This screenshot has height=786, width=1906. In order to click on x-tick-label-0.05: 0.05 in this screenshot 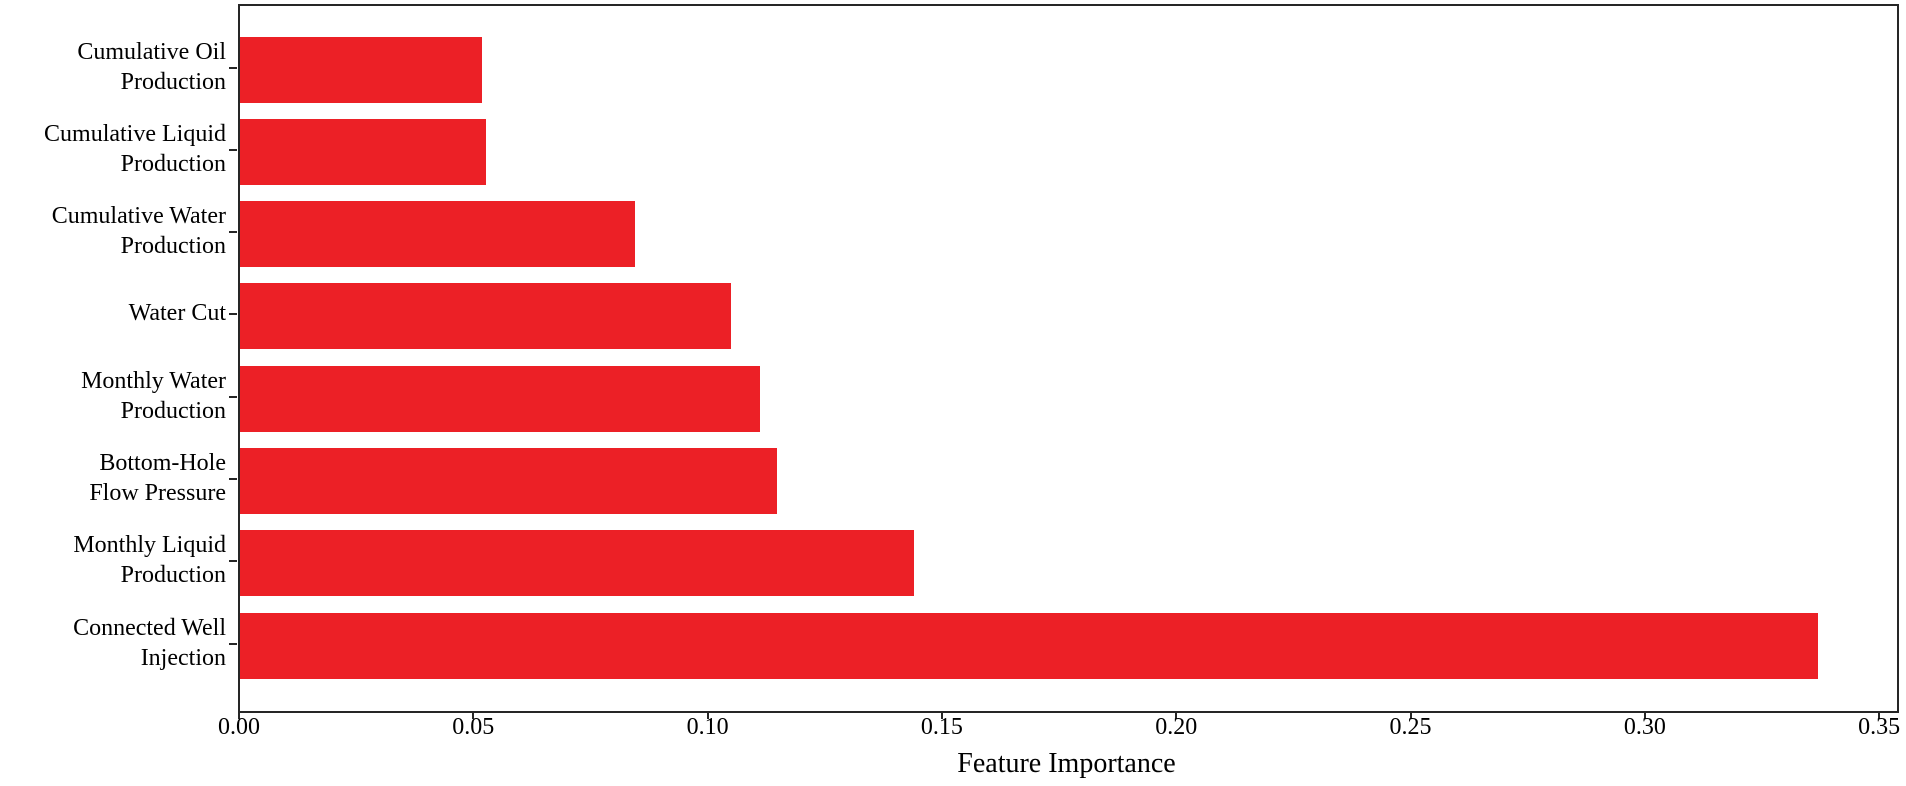, I will do `click(473, 727)`.